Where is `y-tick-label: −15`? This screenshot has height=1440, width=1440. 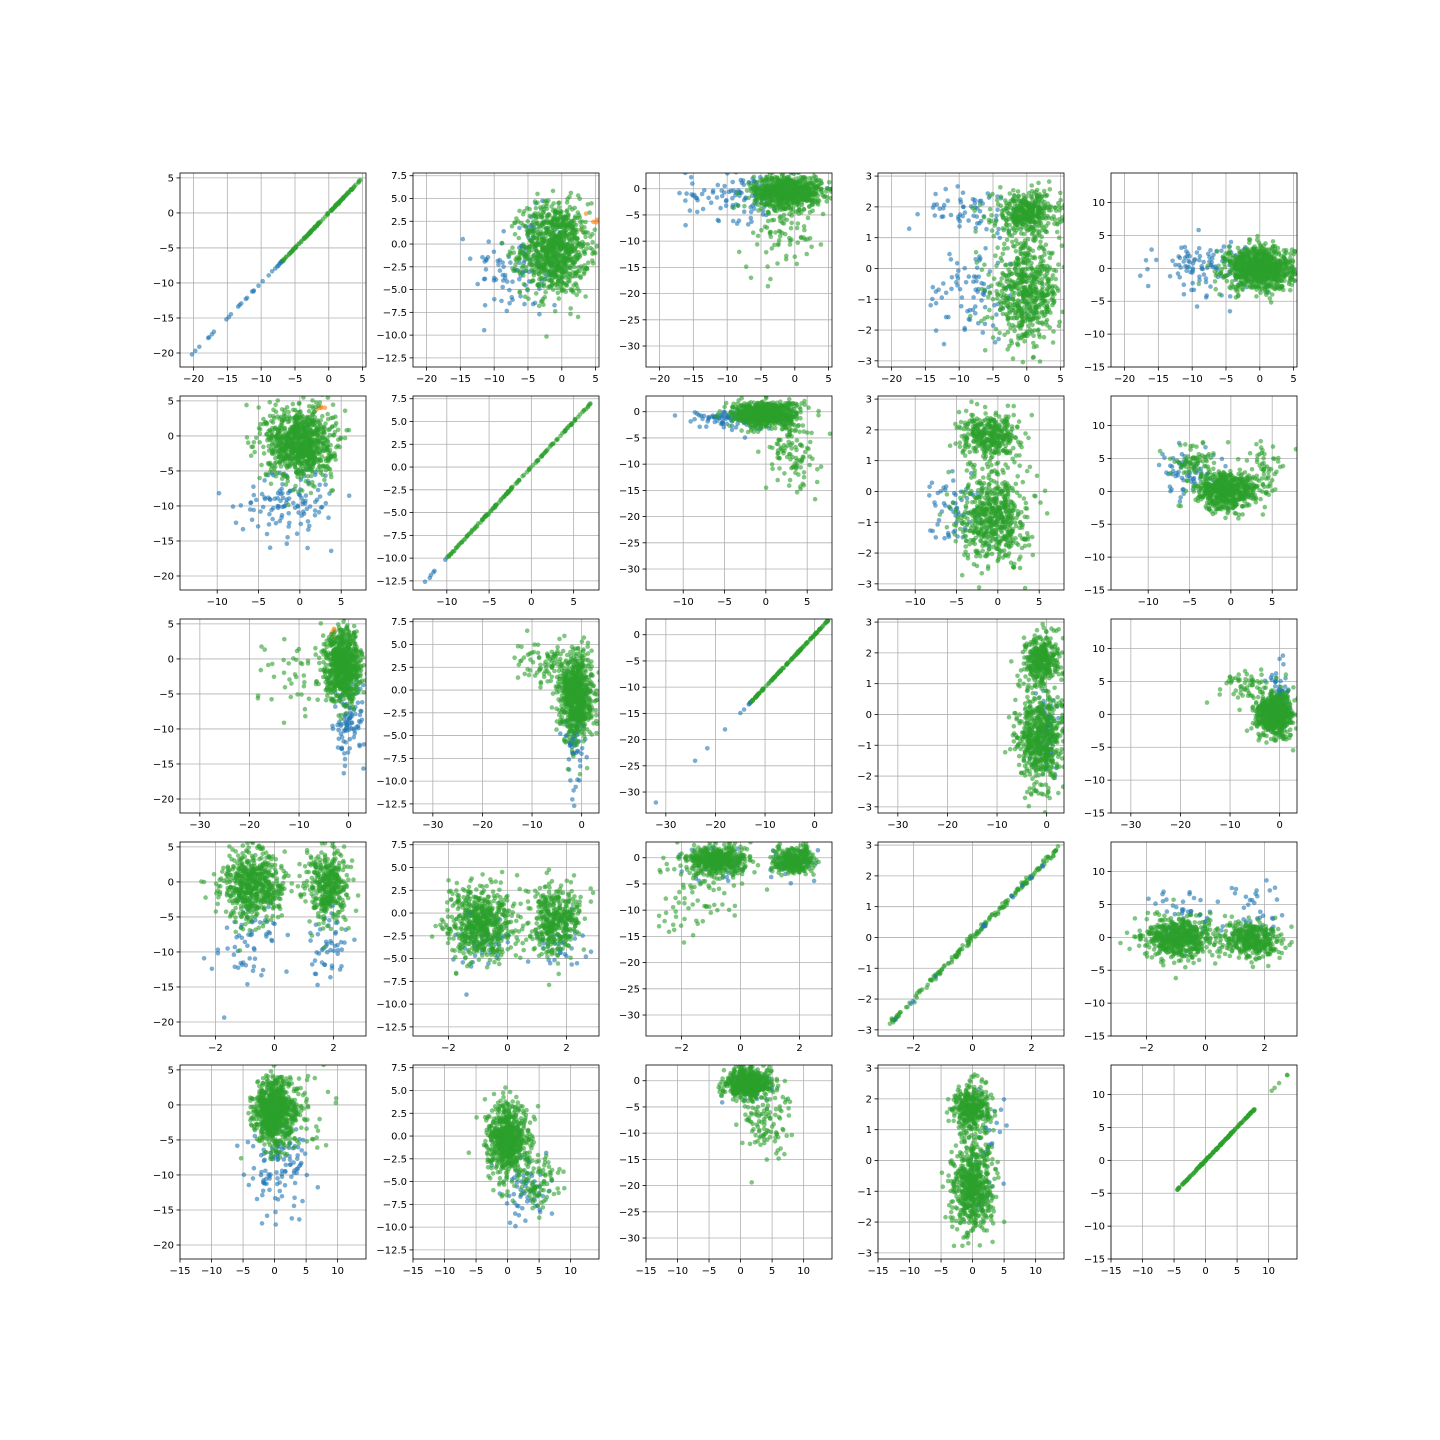 y-tick-label: −15 is located at coordinates (163, 318).